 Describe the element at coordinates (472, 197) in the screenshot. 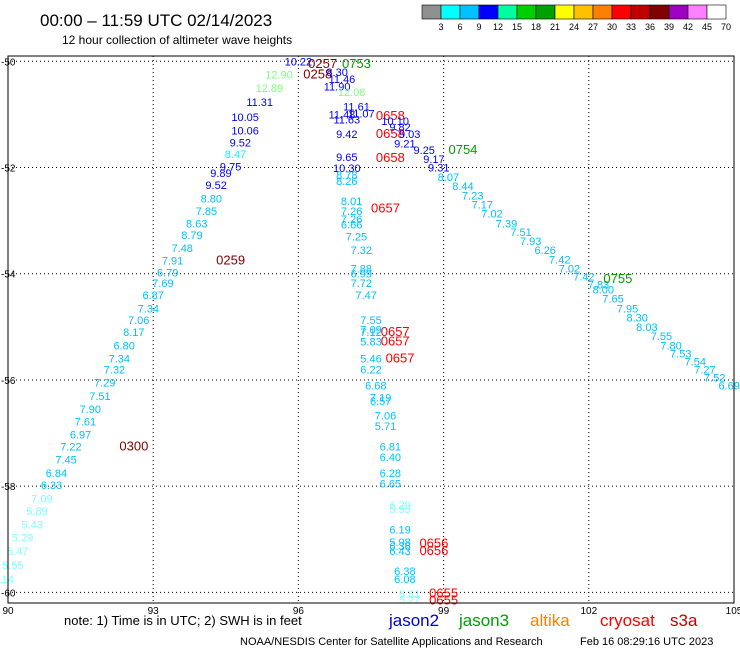

I see `wave-height-label: 7.23` at that location.